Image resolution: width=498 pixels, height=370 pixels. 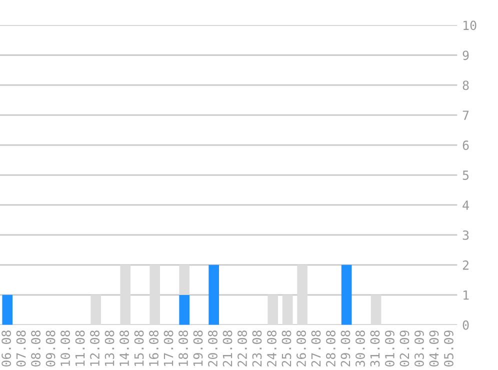 What do you see at coordinates (465, 265) in the screenshot?
I see `y-tick-label: 2` at bounding box center [465, 265].